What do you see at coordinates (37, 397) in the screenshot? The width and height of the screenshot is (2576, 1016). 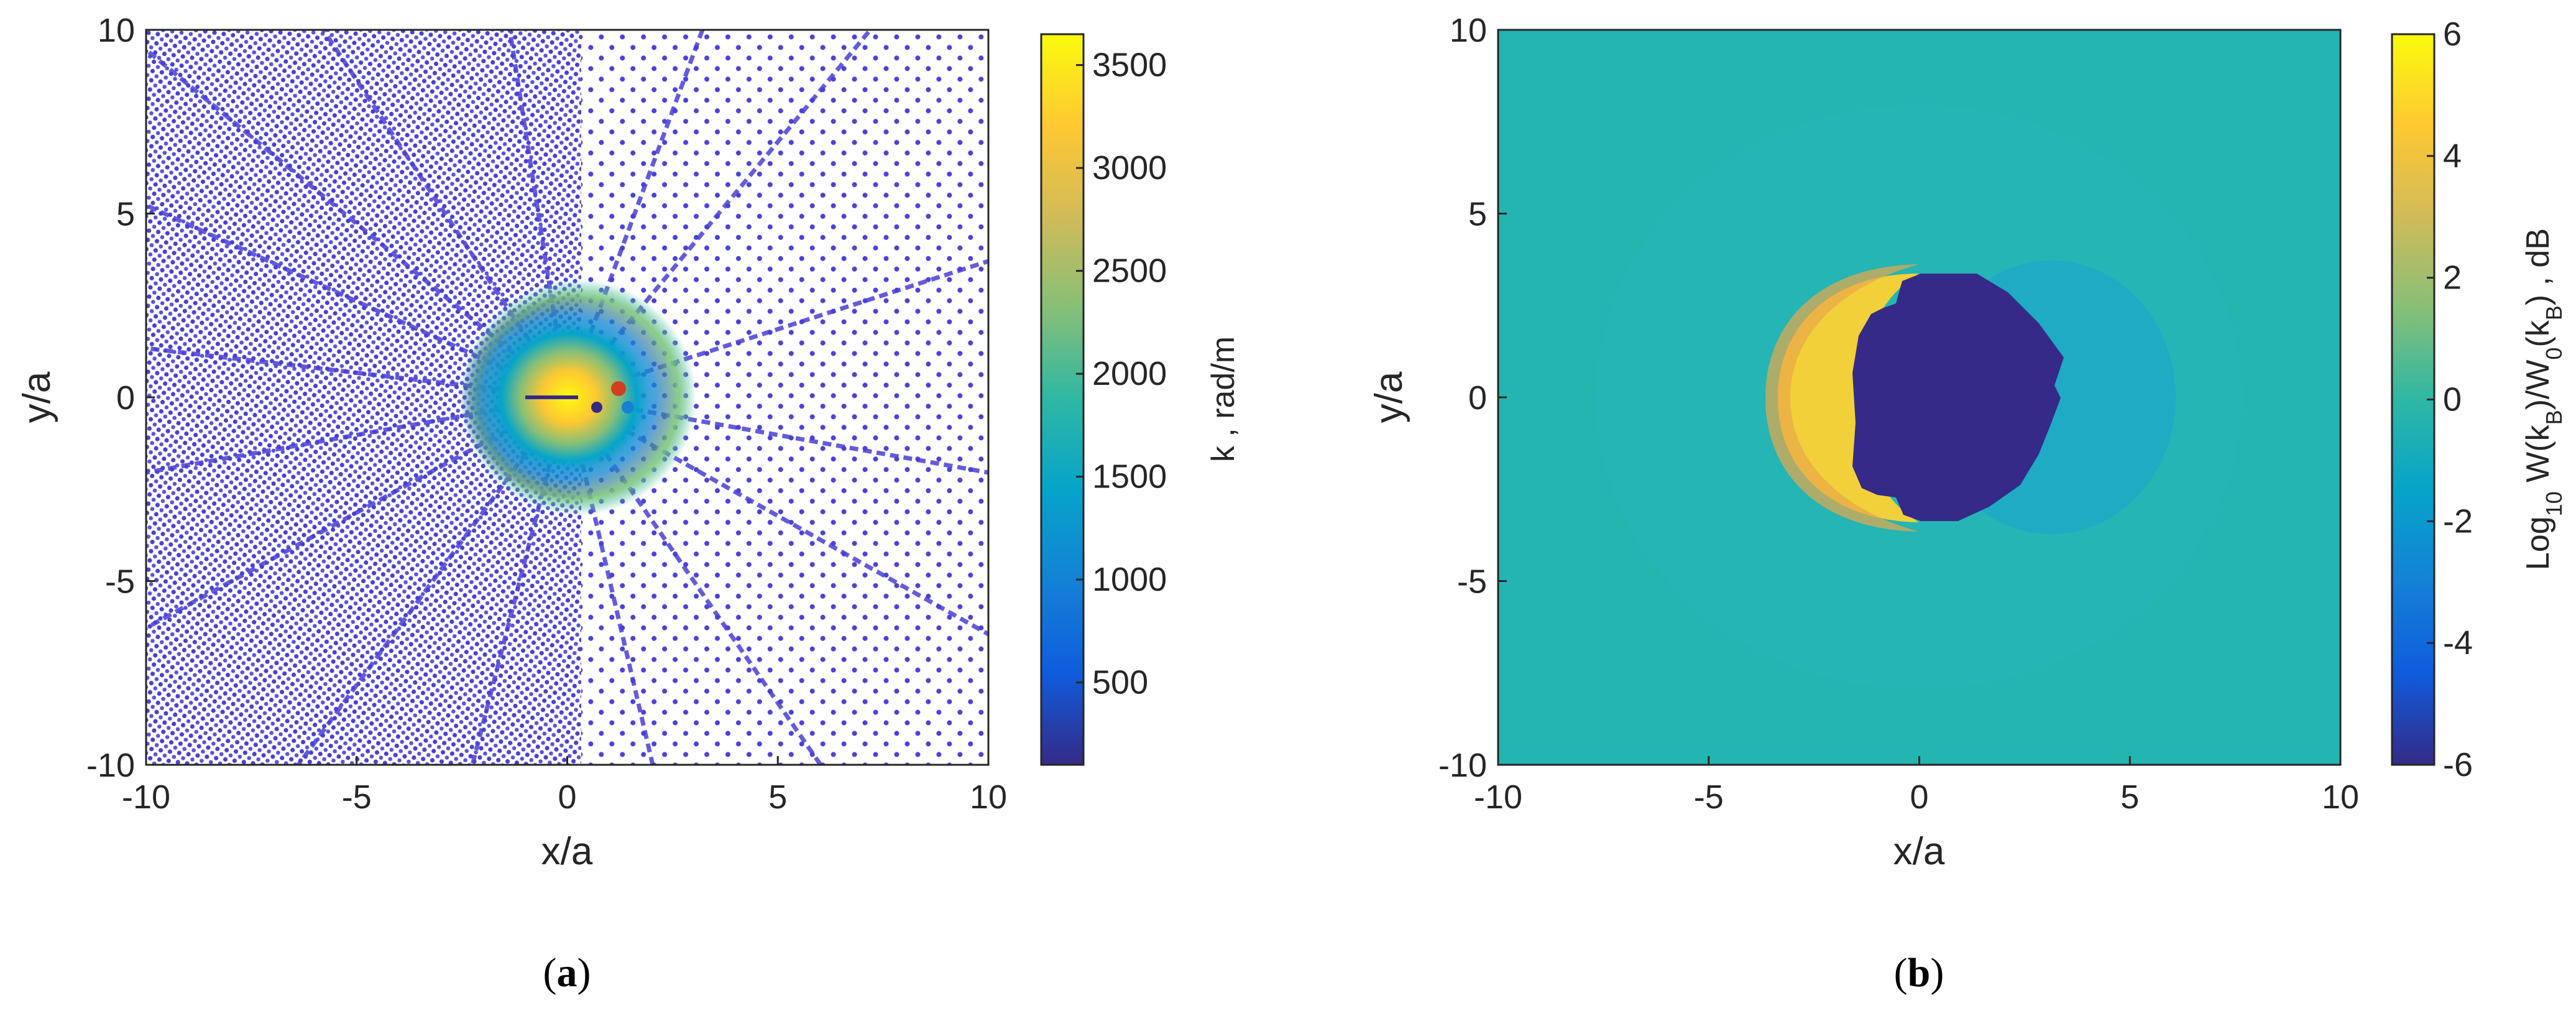 I see `y-axis-label-a: y/a` at bounding box center [37, 397].